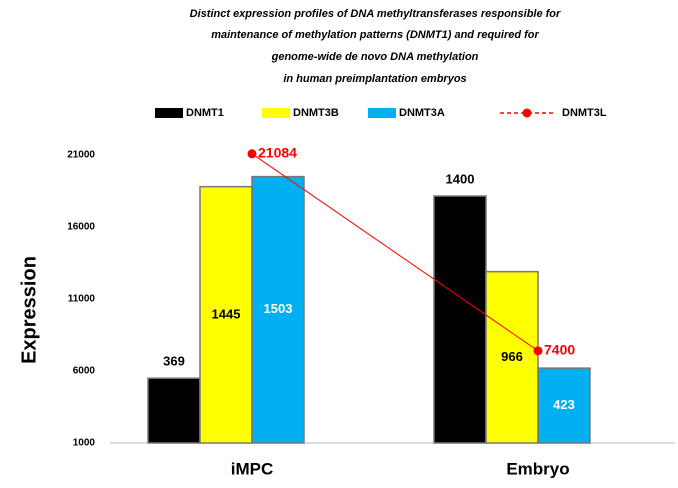 The width and height of the screenshot is (678, 488). Describe the element at coordinates (460, 178) in the screenshot. I see `data-label: 1400` at that location.